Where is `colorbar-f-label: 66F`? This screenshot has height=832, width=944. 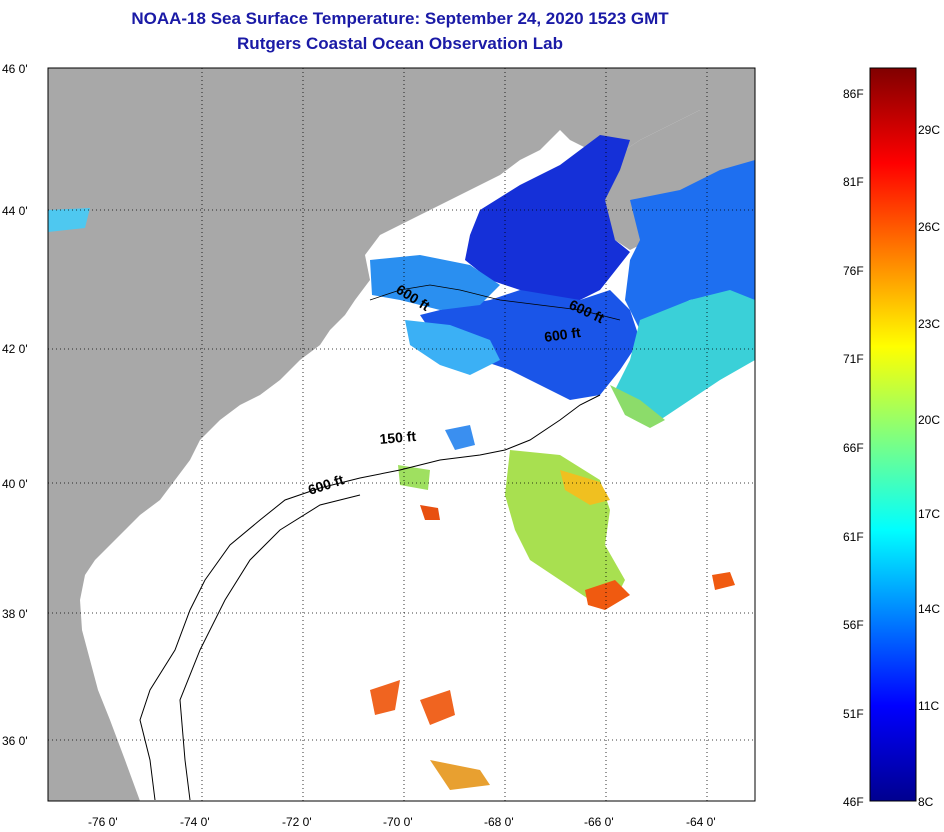
colorbar-f-label: 66F is located at coordinates (853, 448).